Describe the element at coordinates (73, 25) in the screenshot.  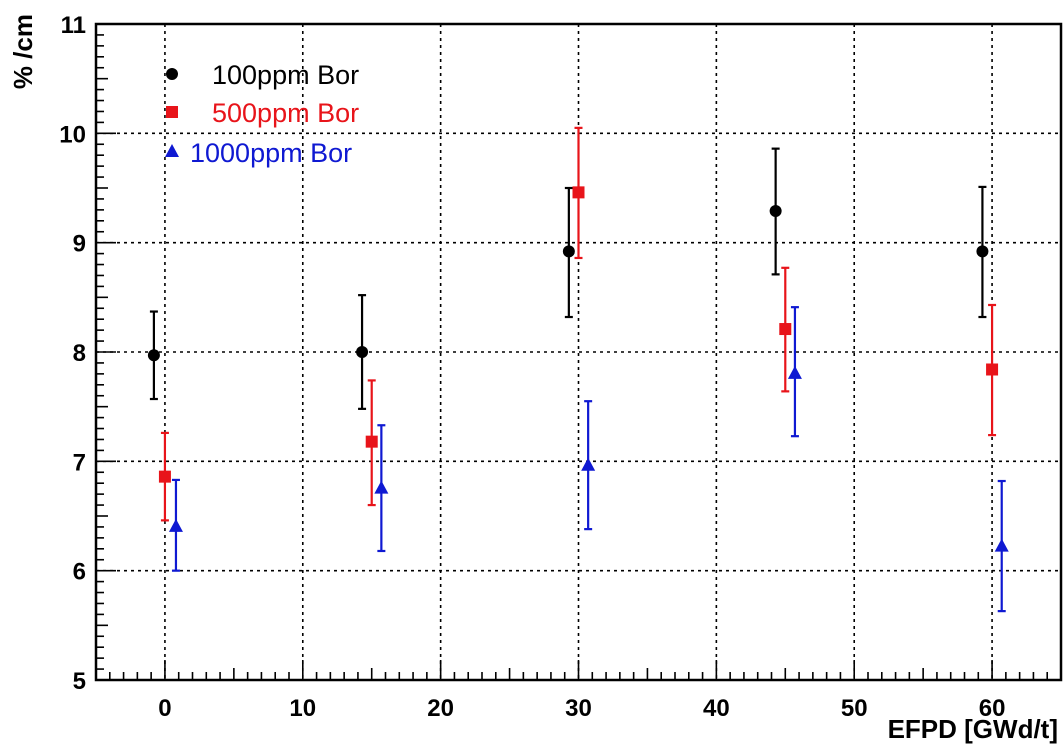
I see `y-tick-label: 11` at that location.